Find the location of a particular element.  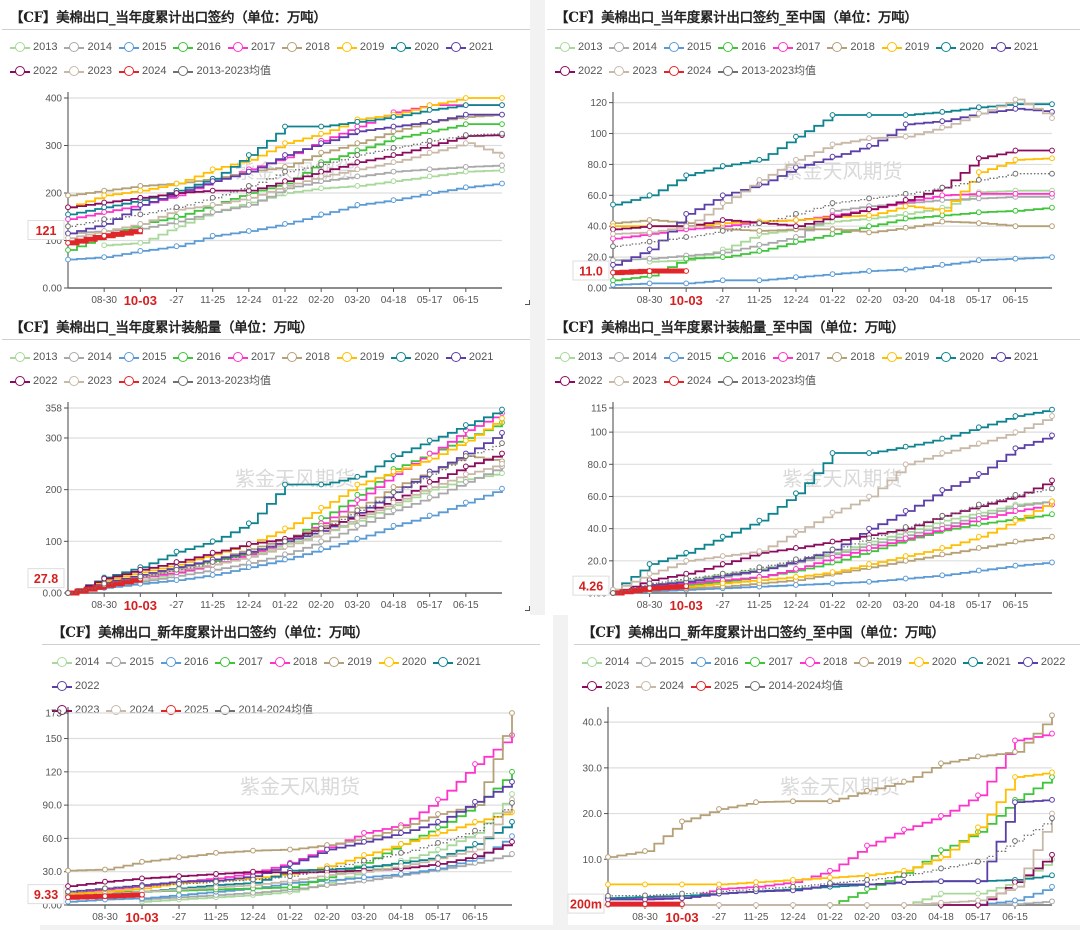

legend-item: 2019 is located at coordinates (360, 47).